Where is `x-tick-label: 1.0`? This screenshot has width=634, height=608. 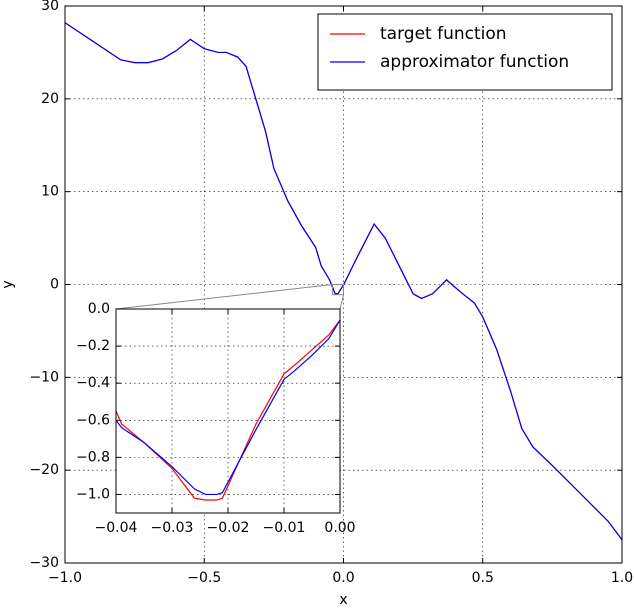 x-tick-label: 1.0 is located at coordinates (622, 578).